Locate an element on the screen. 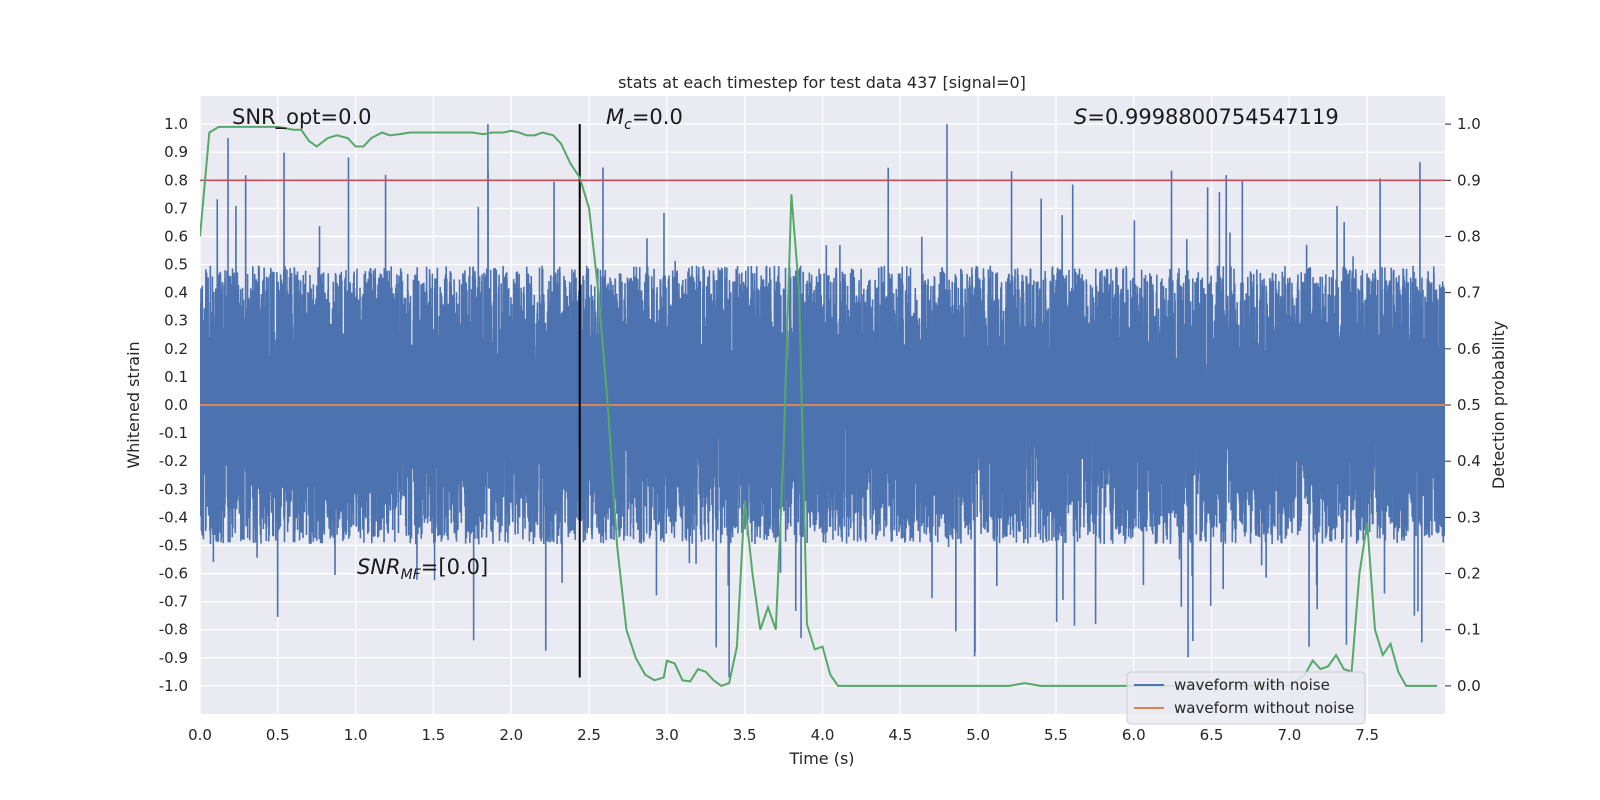  chirp-mass-value: =0.0 is located at coordinates (657, 117).